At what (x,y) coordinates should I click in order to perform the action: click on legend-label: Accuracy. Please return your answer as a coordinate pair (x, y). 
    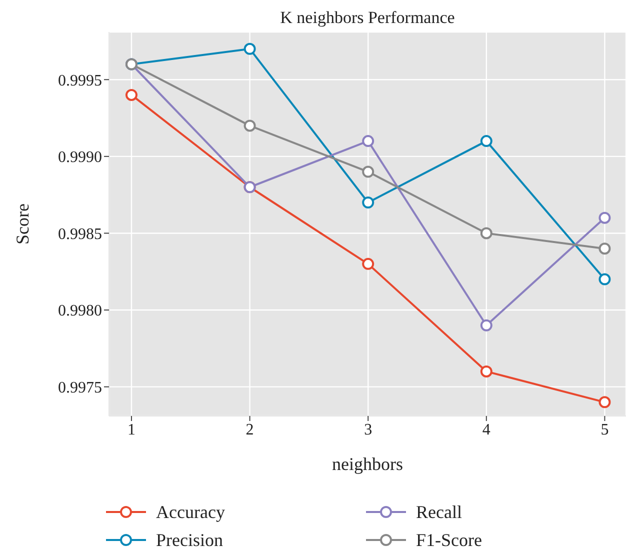
    Looking at the image, I should click on (190, 512).